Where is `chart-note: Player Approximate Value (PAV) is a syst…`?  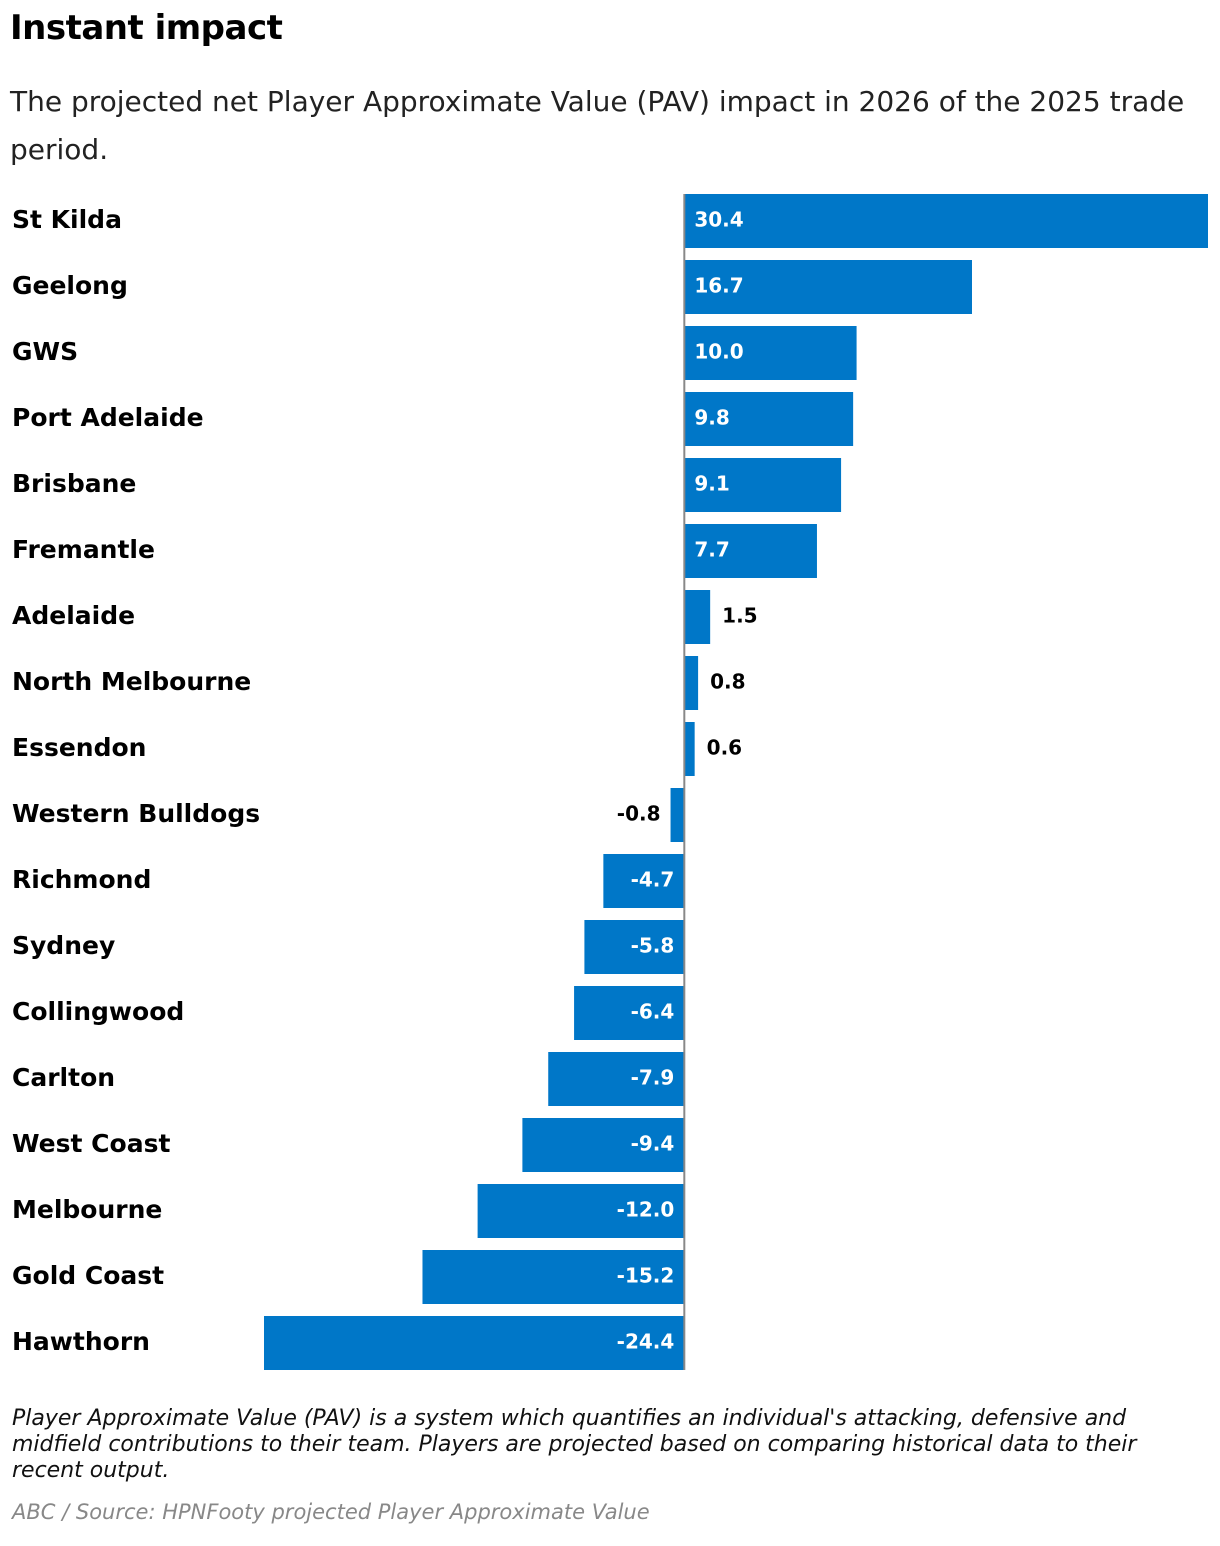 chart-note: Player Approximate Value (PAV) is a syst… is located at coordinates (574, 1444).